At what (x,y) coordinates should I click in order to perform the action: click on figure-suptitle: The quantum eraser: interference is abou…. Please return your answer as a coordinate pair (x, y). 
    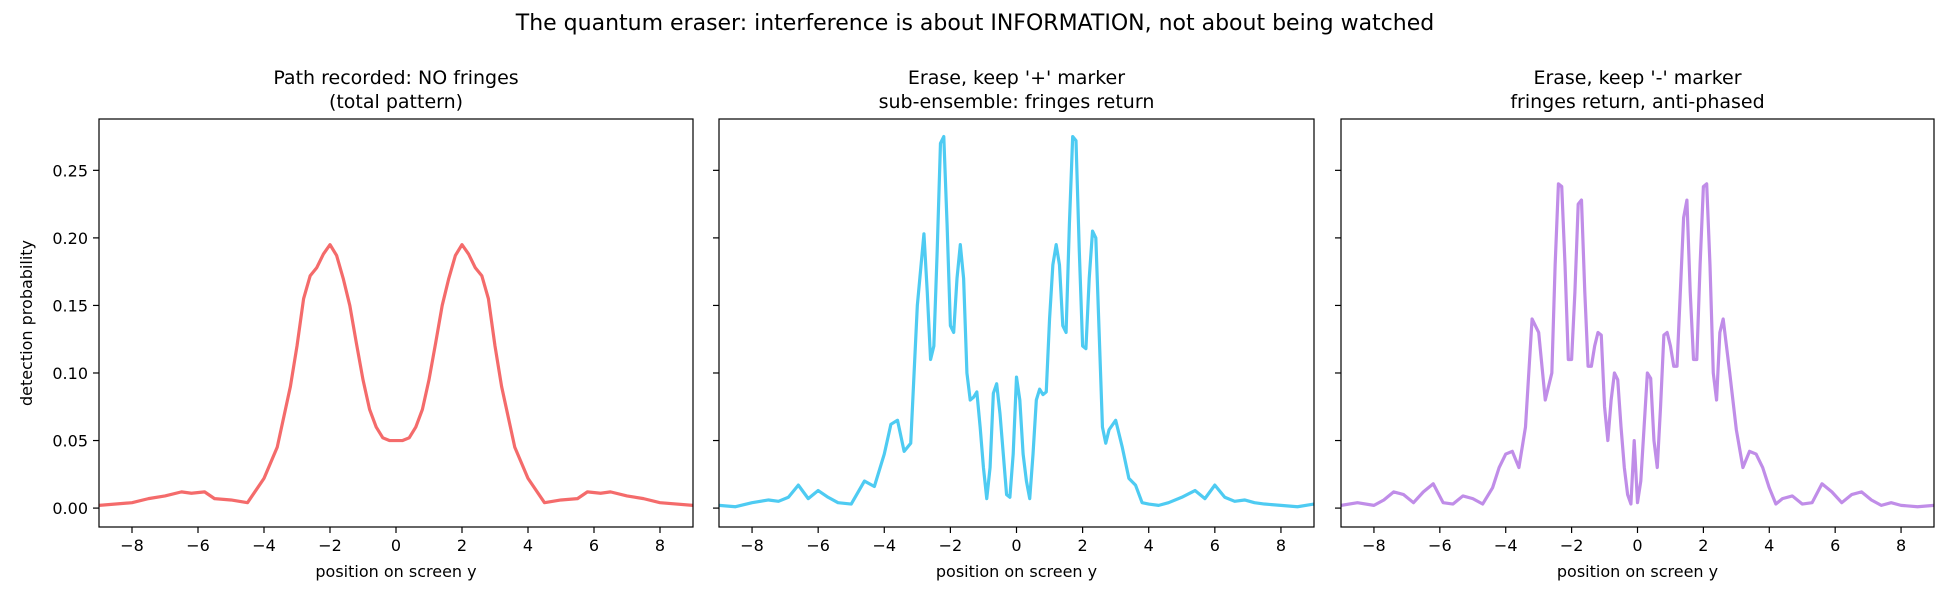
    Looking at the image, I should click on (974, 23).